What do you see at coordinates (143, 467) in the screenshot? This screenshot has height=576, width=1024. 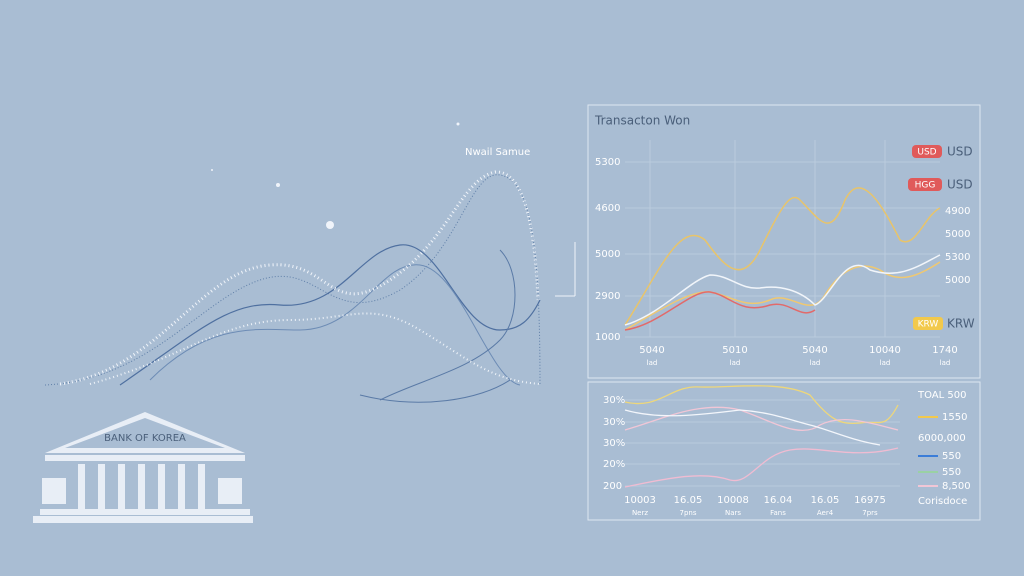 I see `bank-building` at bounding box center [143, 467].